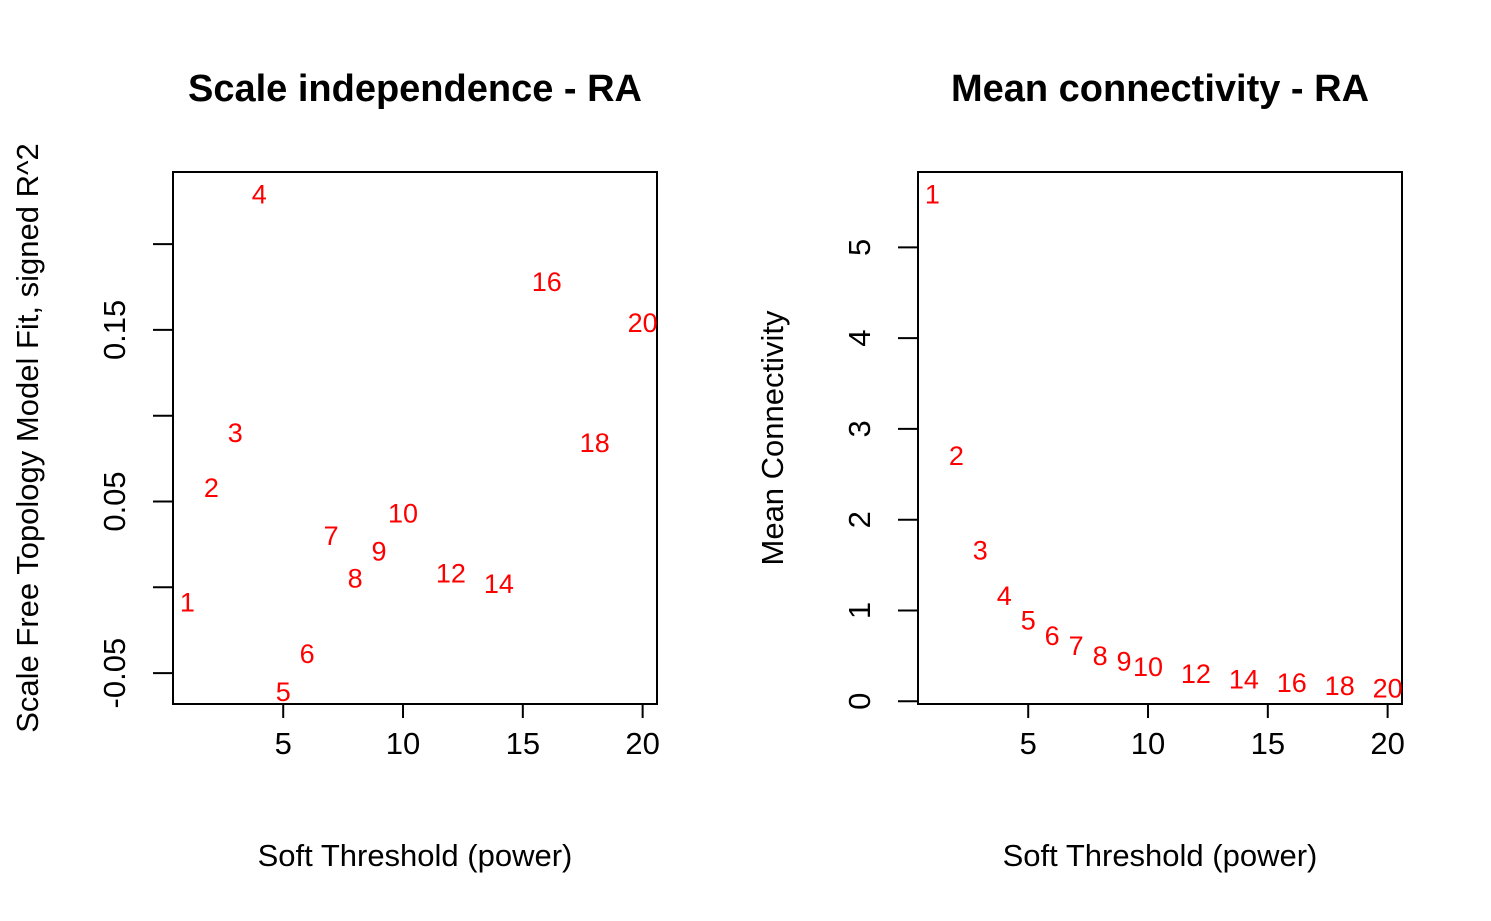  I want to click on y-tick-label: 0, so click(859, 701).